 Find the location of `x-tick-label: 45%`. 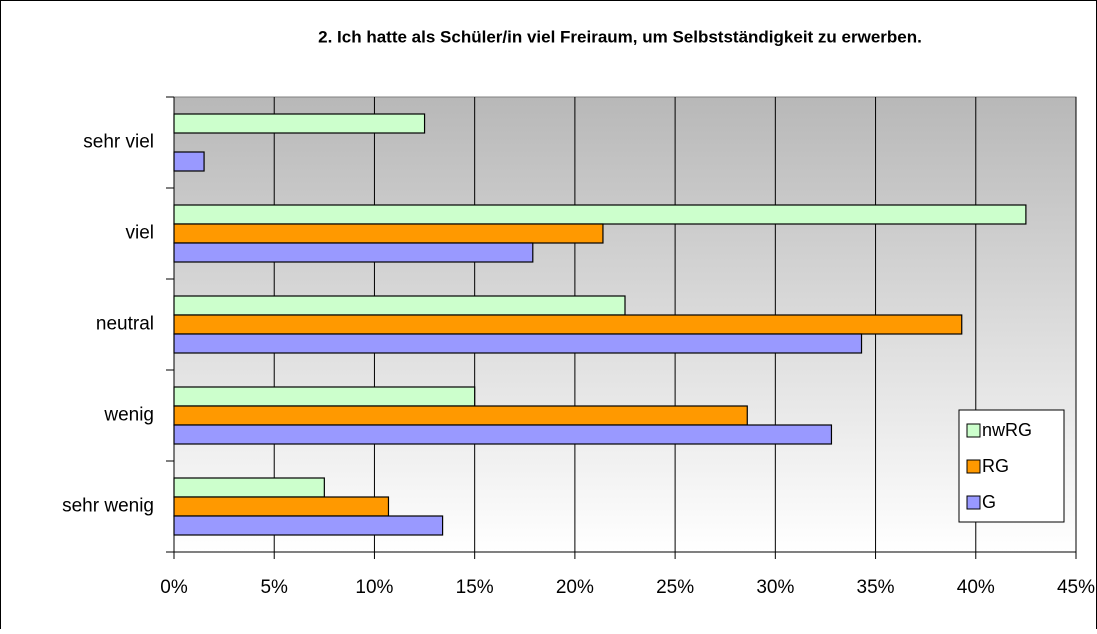

x-tick-label: 45% is located at coordinates (1076, 587).